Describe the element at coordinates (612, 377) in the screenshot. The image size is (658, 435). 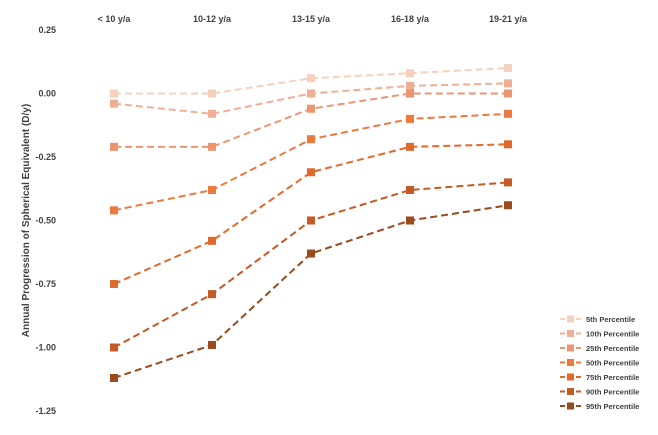
I see `legend-label: 75th Percentile` at that location.